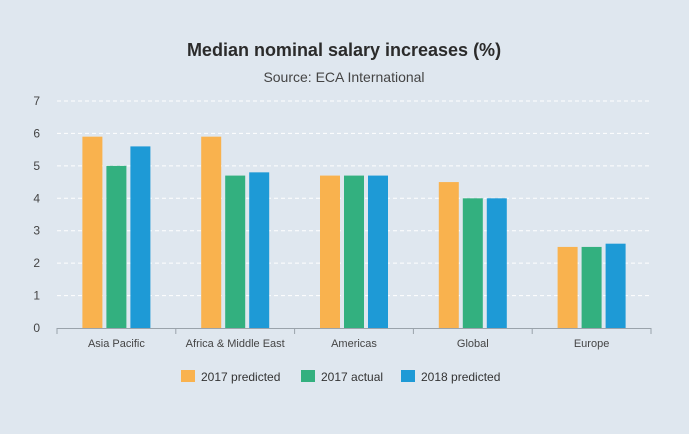 The image size is (689, 434). I want to click on x-category-label: Americas, so click(354, 344).